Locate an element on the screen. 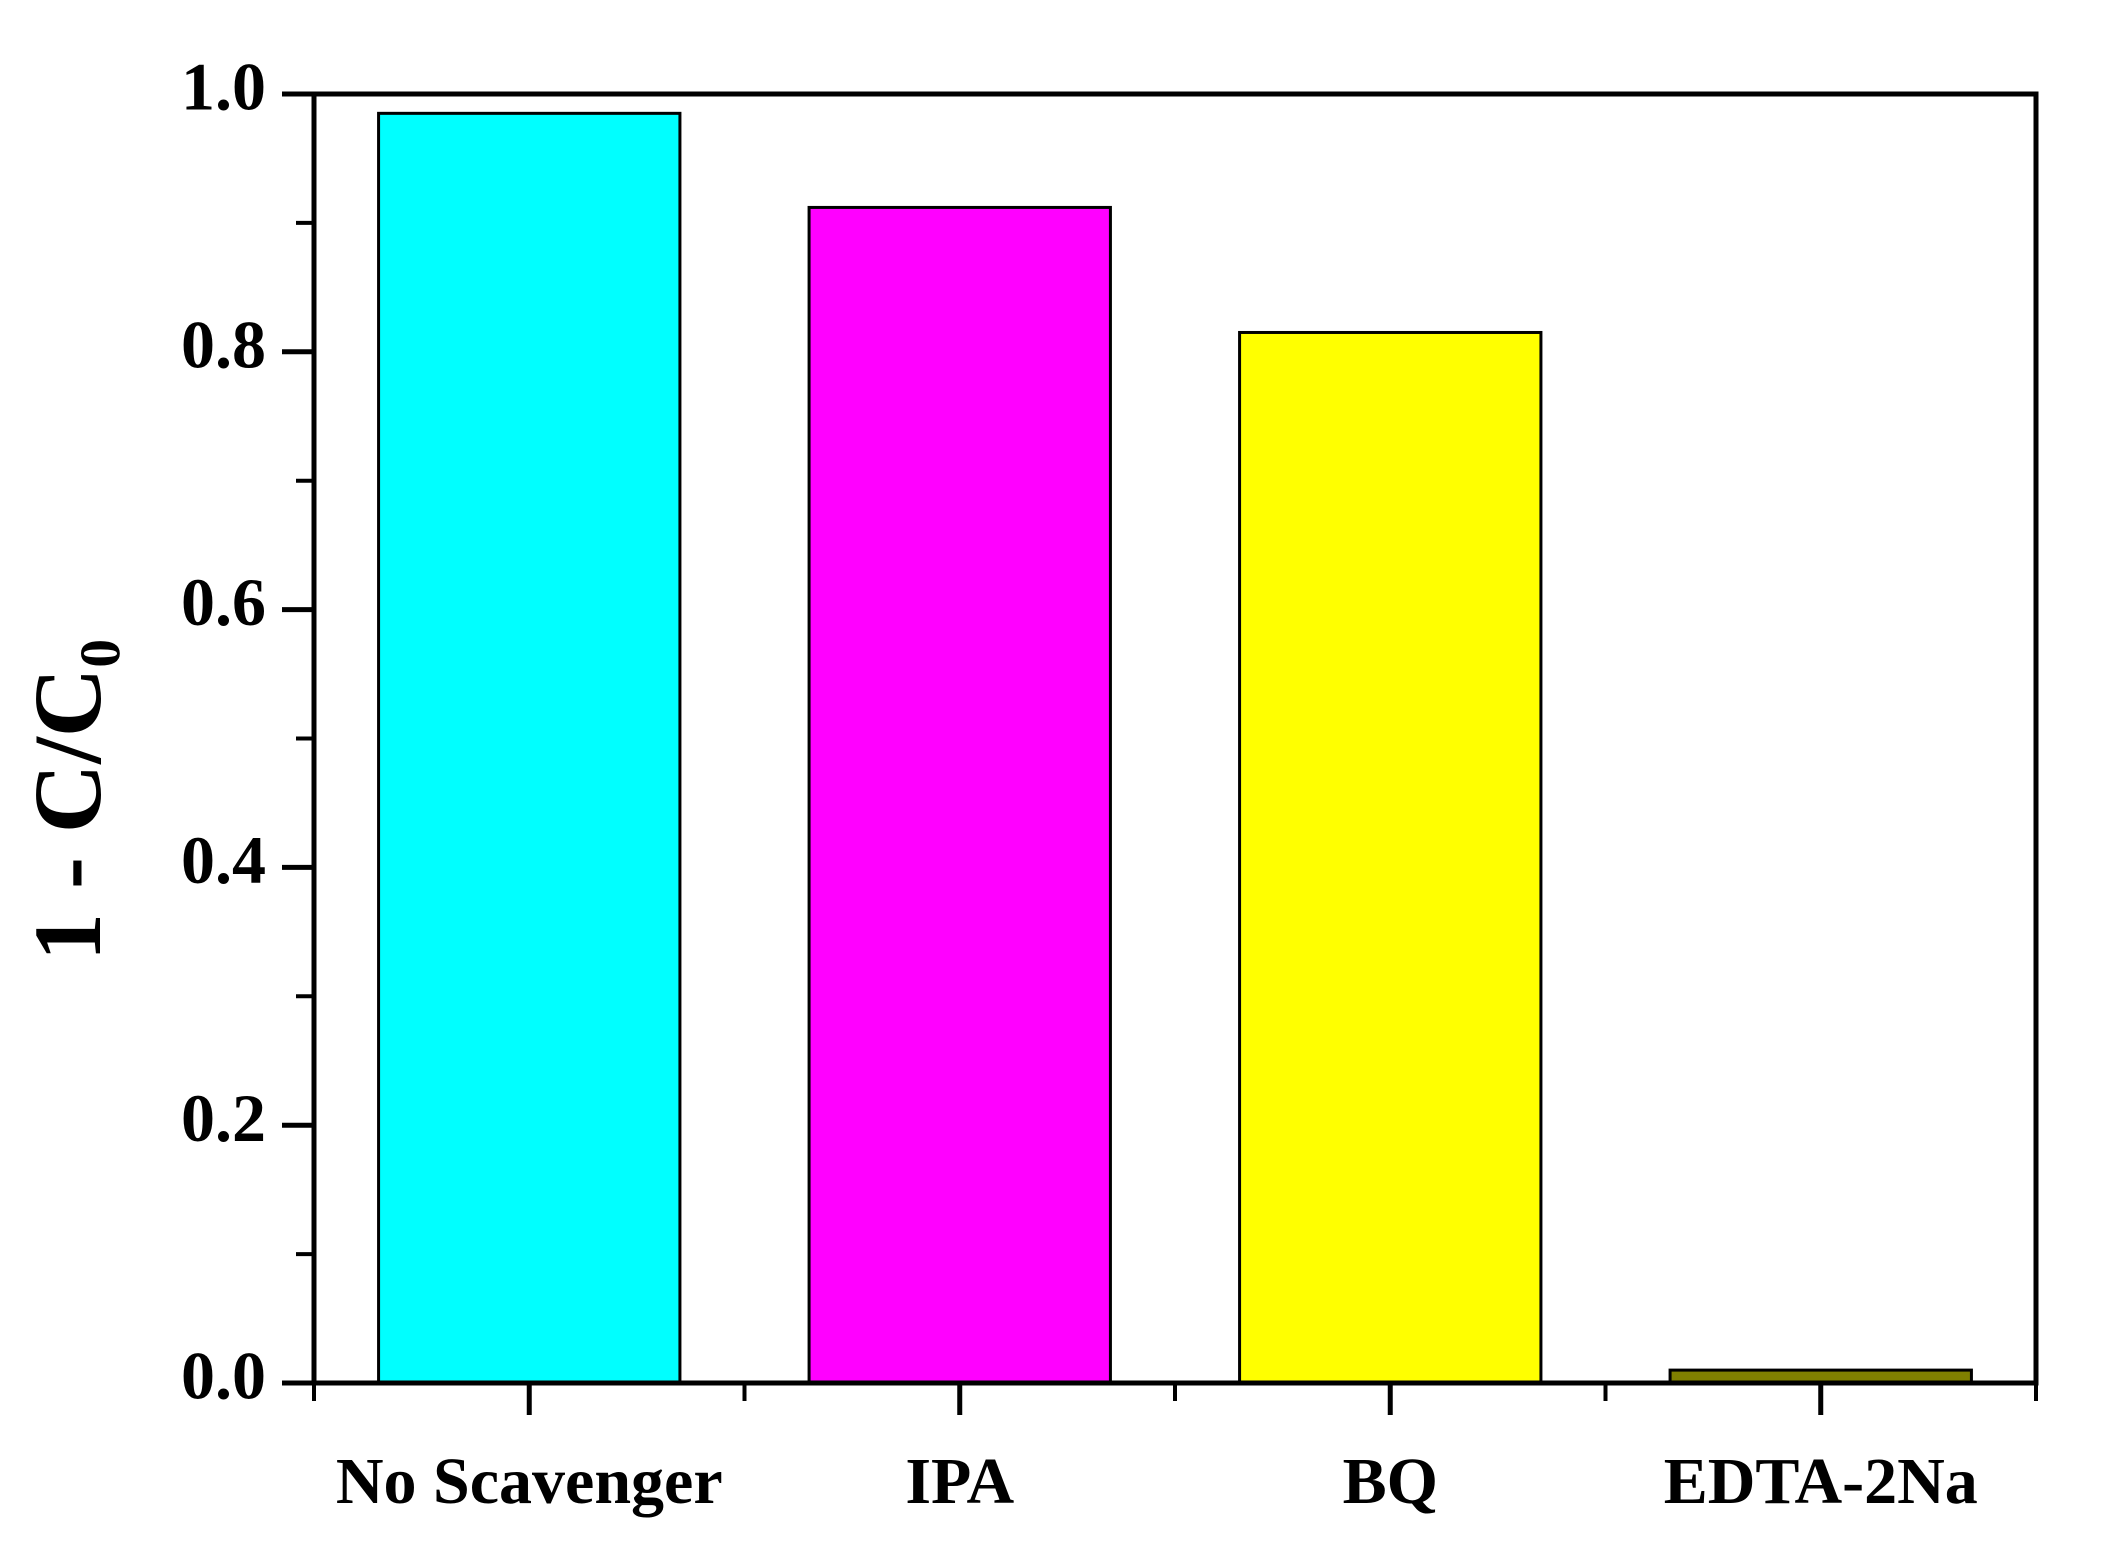 The height and width of the screenshot is (1552, 2104). y-tick-label: 0.0 is located at coordinates (223, 1376).